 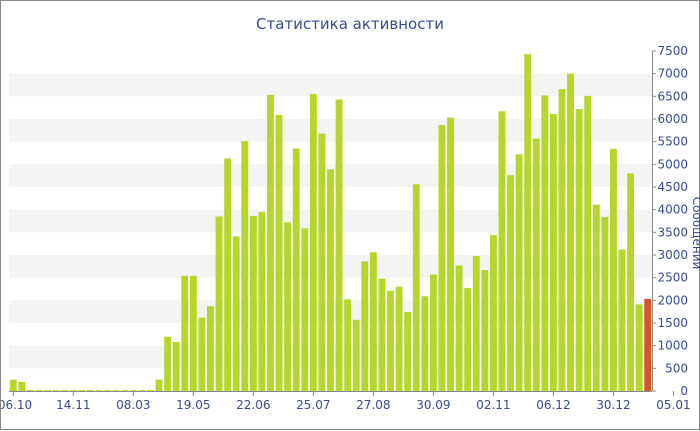 I want to click on x-tick-label: 06.12, so click(x=553, y=405).